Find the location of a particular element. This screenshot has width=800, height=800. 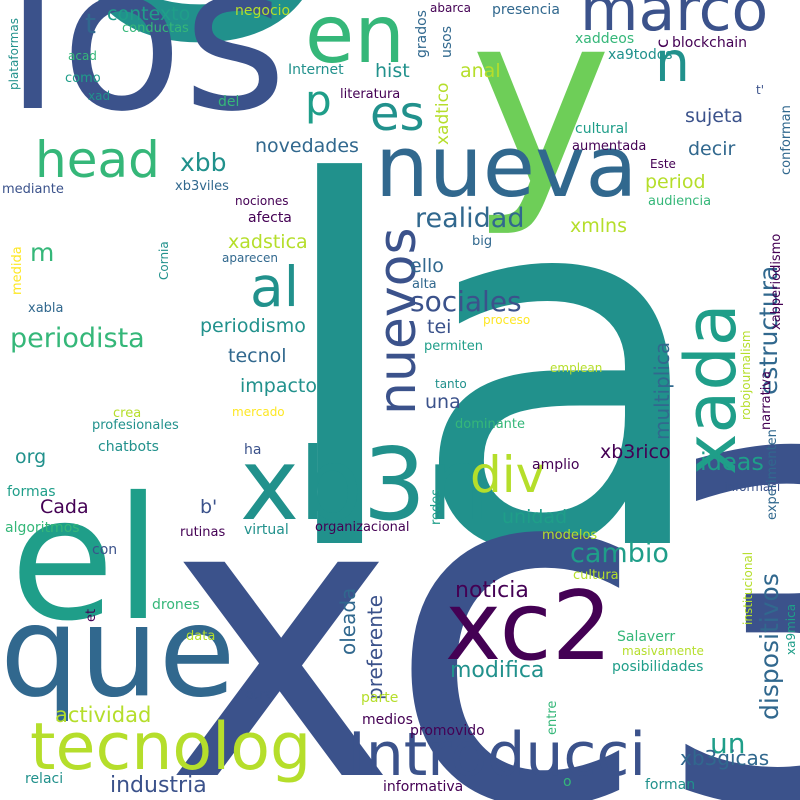

cloud-word: impacto is located at coordinates (279, 386).